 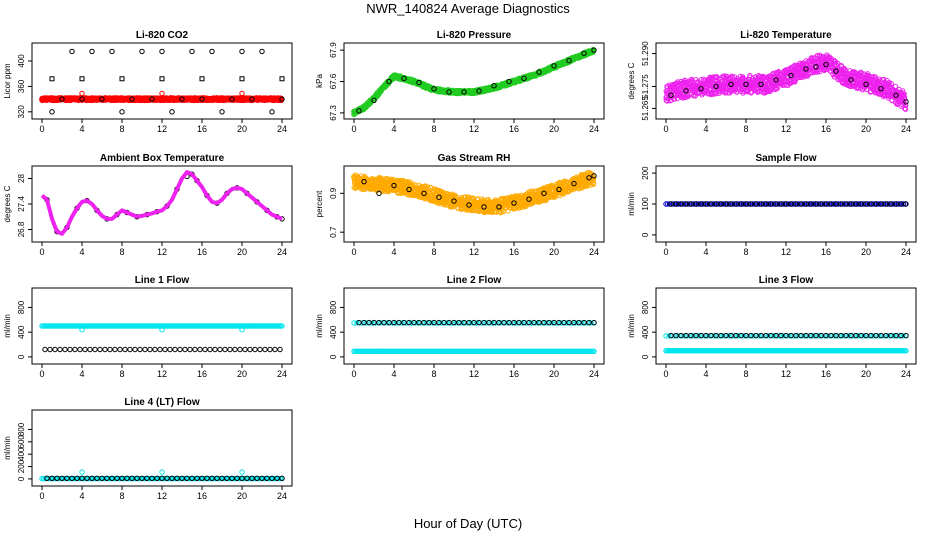 I want to click on x-tick-label: 24, so click(x=282, y=374).